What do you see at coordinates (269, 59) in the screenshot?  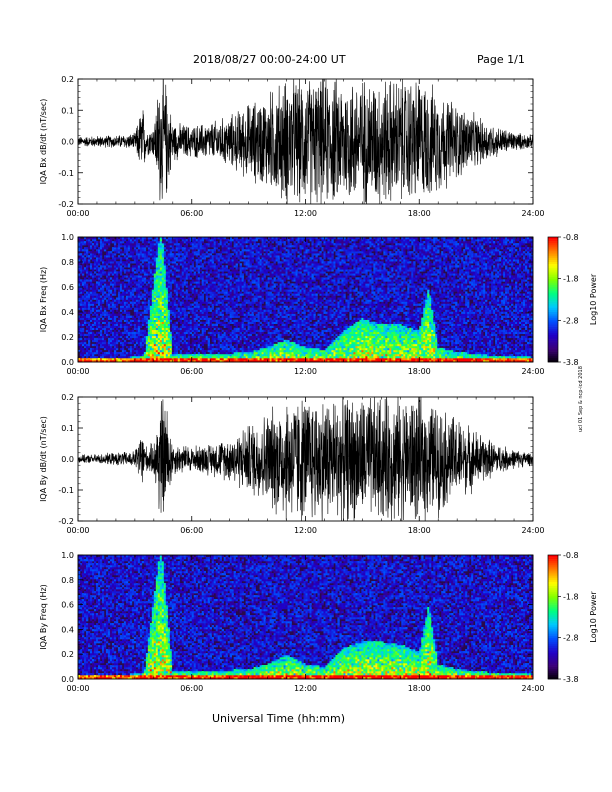 I see `date-range-title: 2018/08/27 00:00-24:00 UT` at bounding box center [269, 59].